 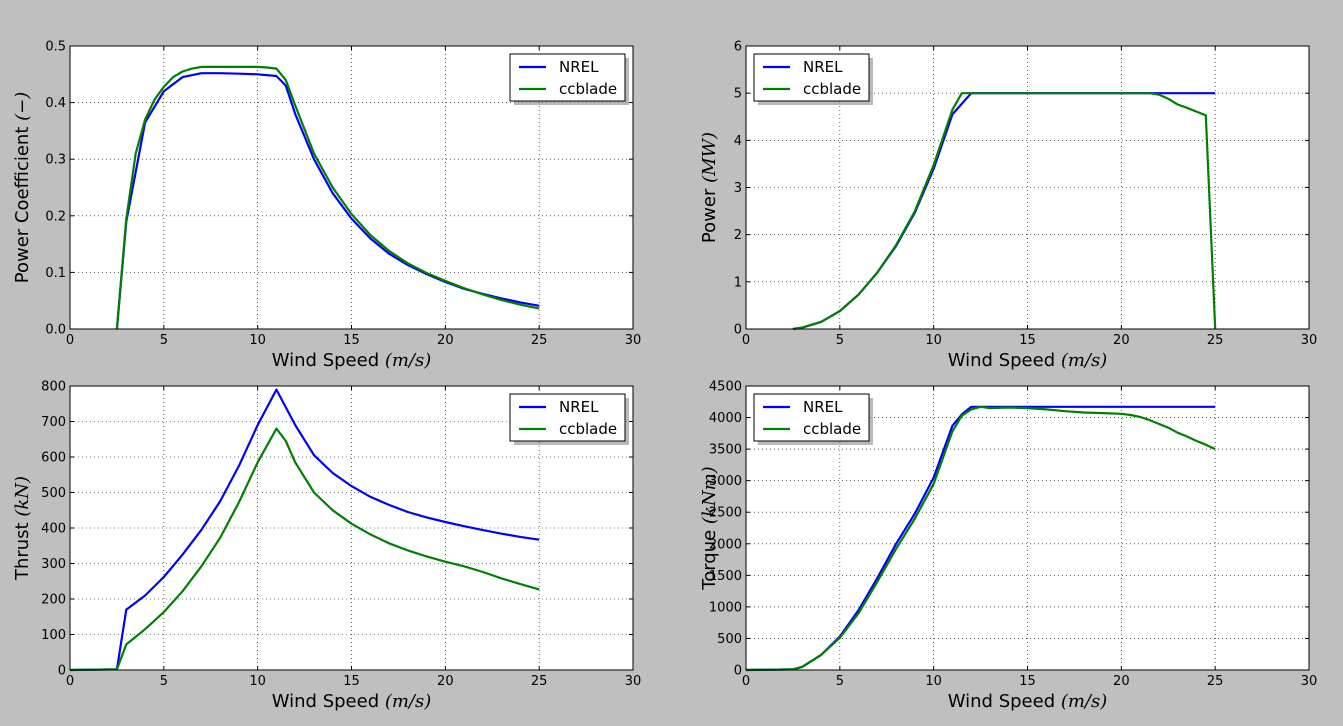 What do you see at coordinates (53, 529) in the screenshot?
I see `y-tick-label: 400` at bounding box center [53, 529].